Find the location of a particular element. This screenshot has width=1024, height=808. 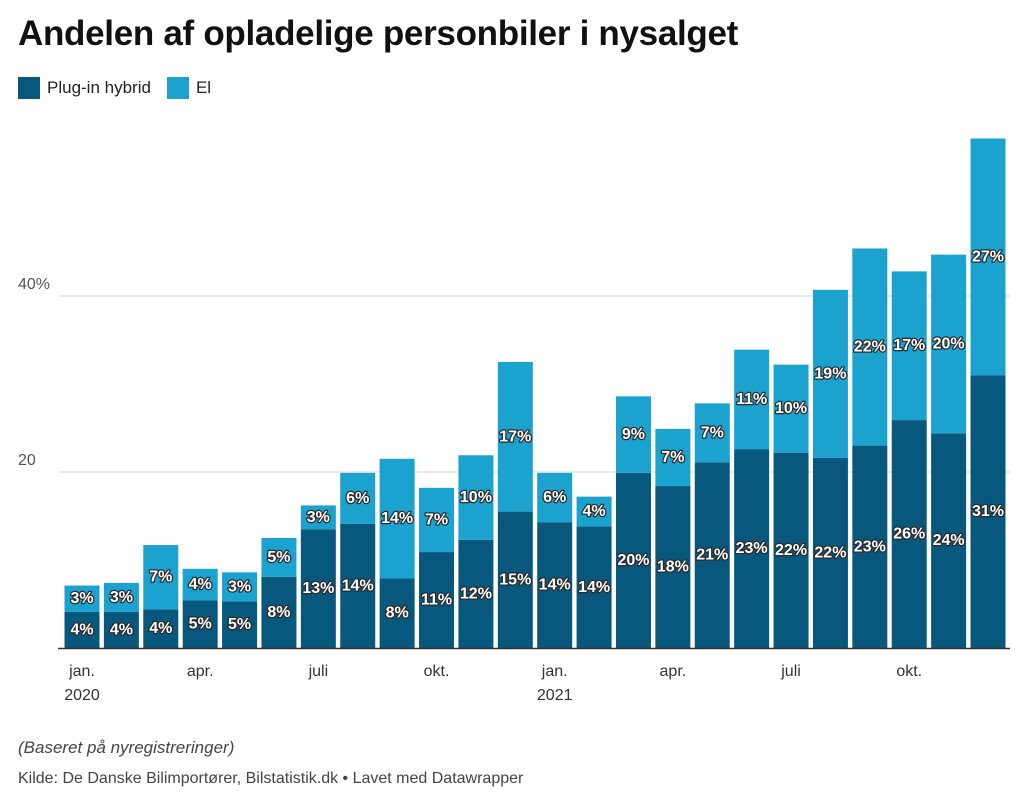

value-label-el: 5% is located at coordinates (278, 557).